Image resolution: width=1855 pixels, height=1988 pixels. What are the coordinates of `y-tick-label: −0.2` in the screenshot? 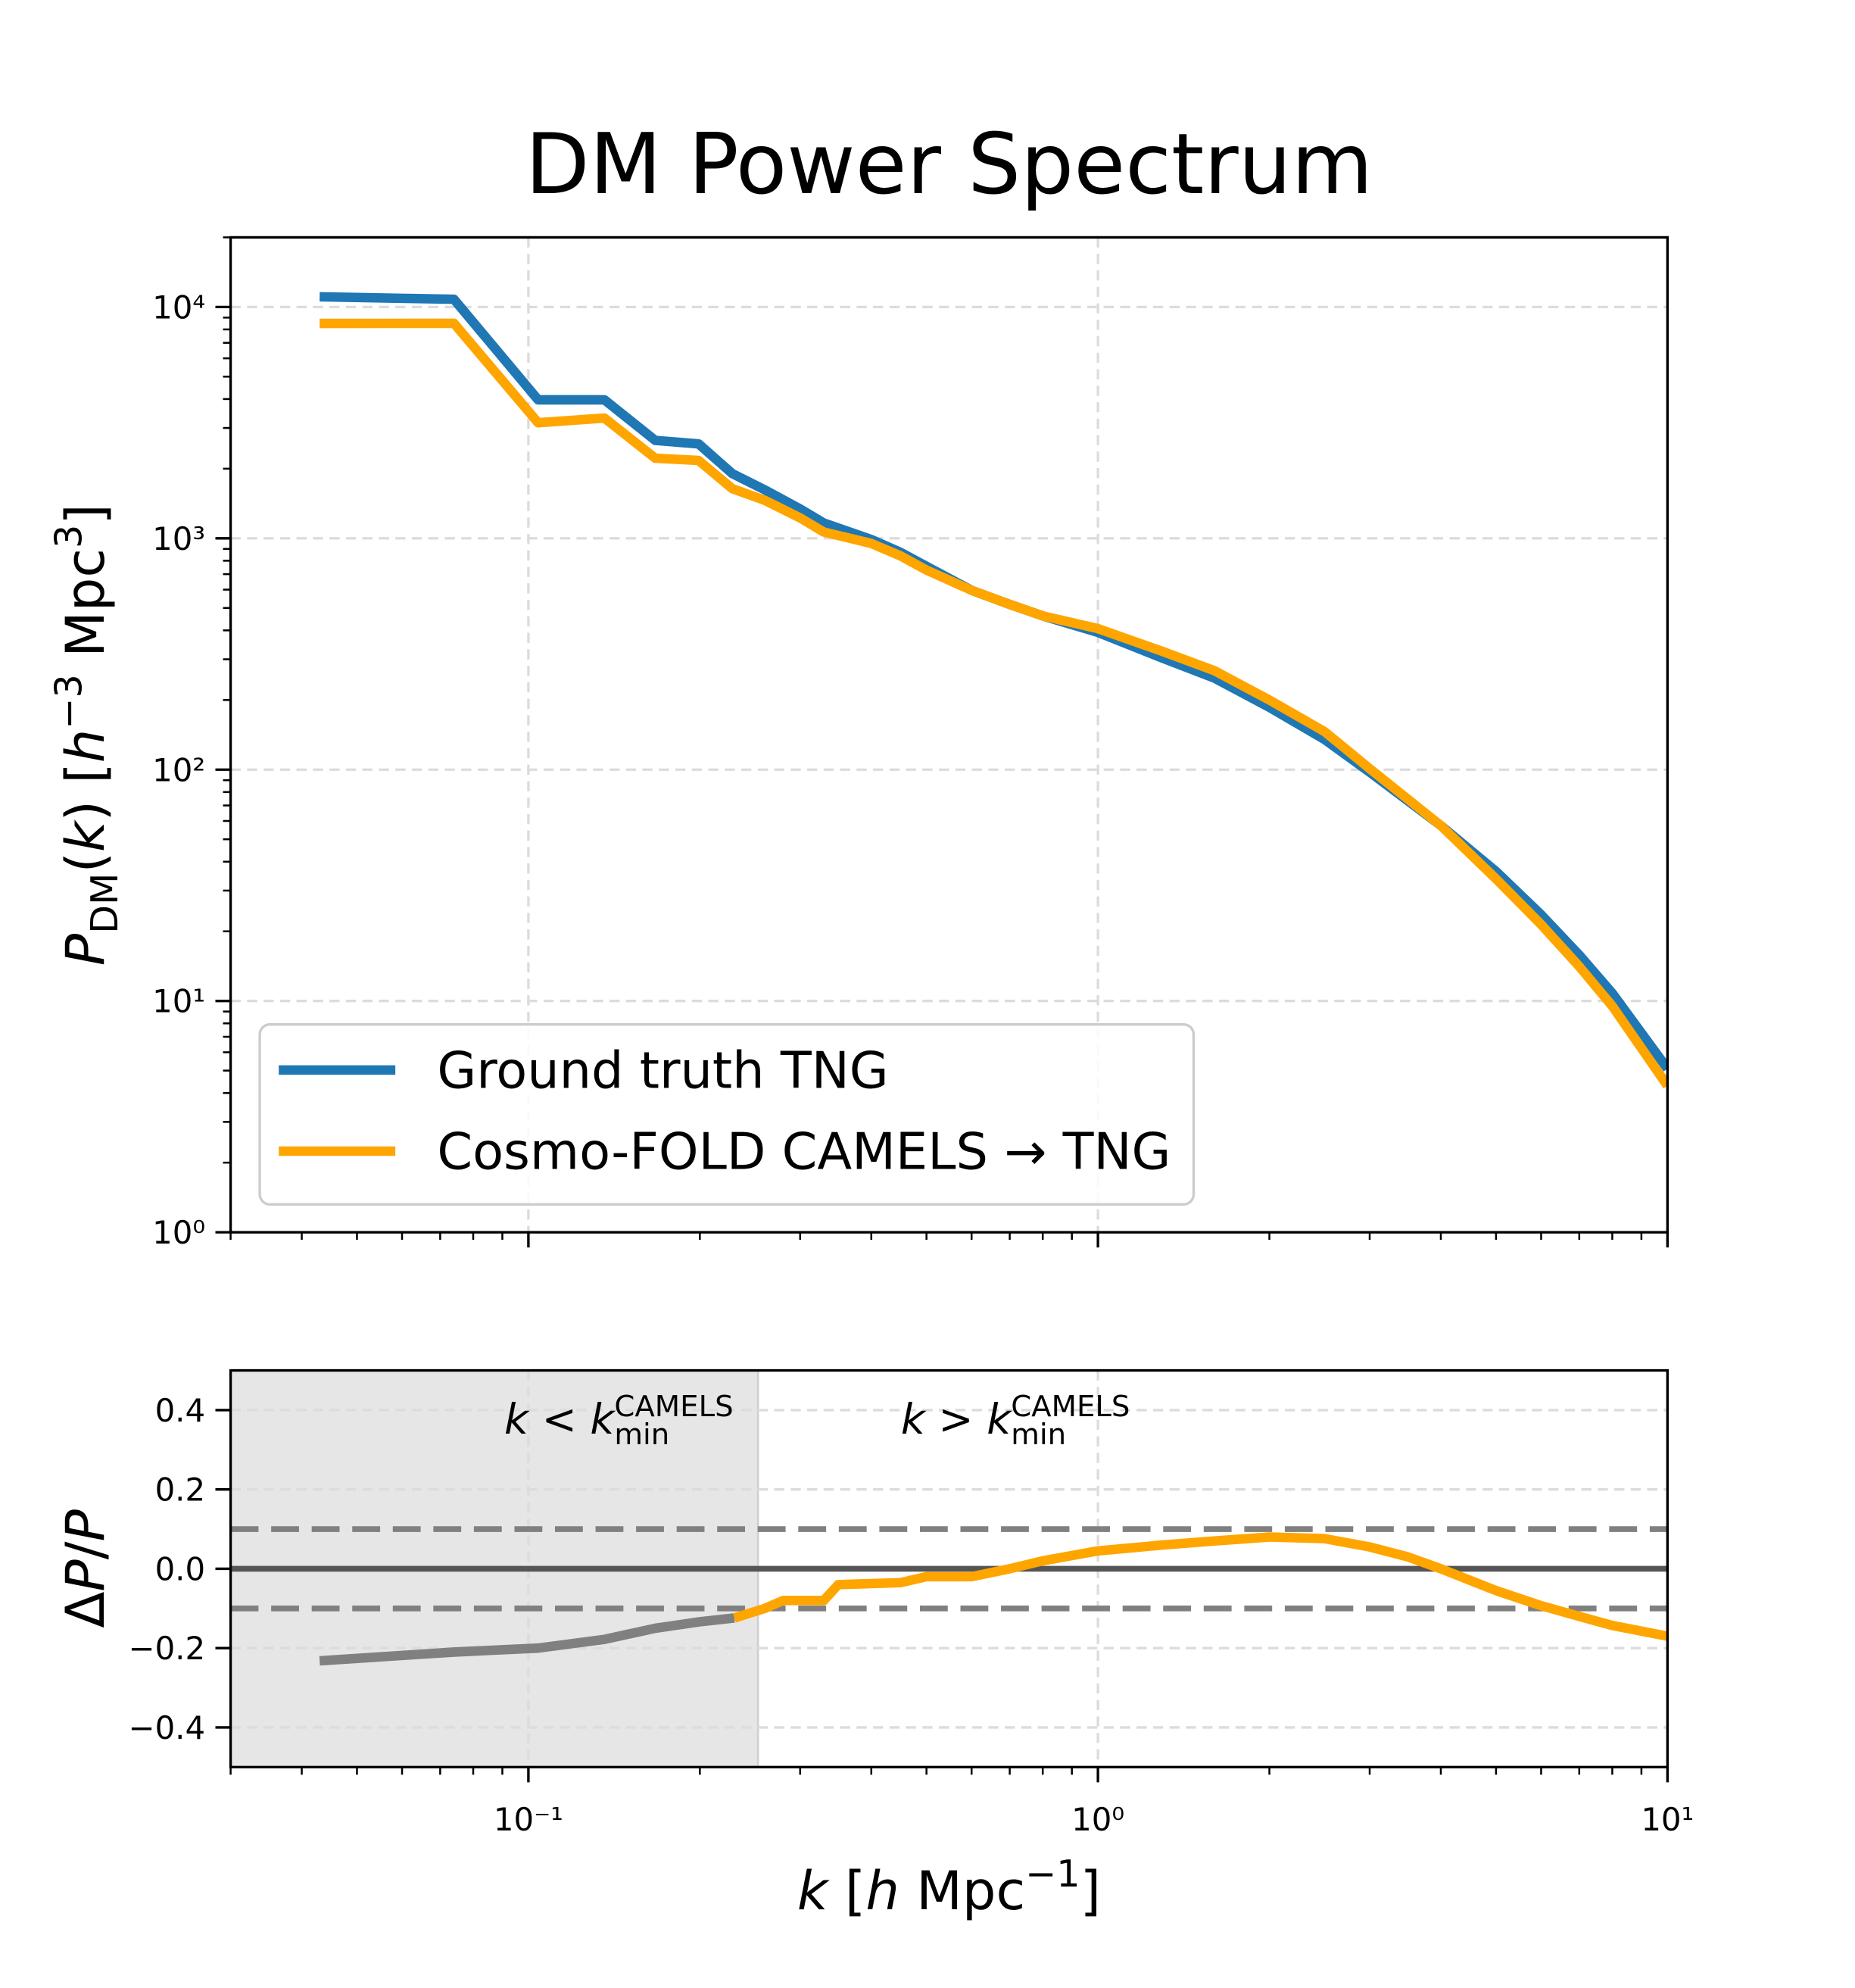 It's located at (167, 1648).